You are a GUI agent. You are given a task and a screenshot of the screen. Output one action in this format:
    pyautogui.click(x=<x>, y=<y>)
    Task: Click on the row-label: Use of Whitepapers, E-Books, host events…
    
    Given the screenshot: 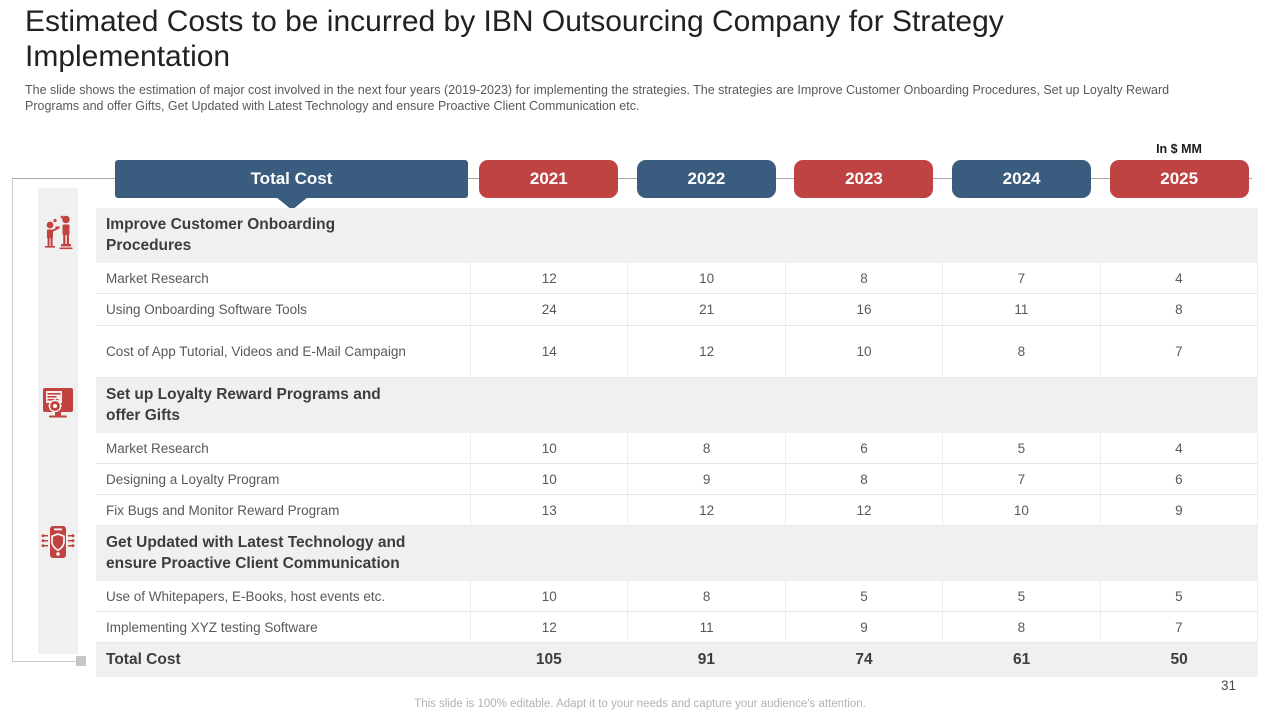 What is the action you would take?
    pyautogui.click(x=246, y=596)
    